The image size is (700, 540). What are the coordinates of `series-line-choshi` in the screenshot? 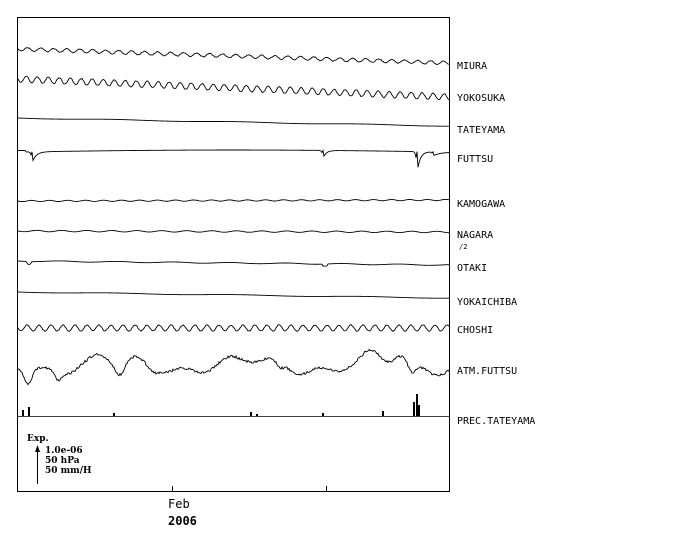 It's located at (233, 328).